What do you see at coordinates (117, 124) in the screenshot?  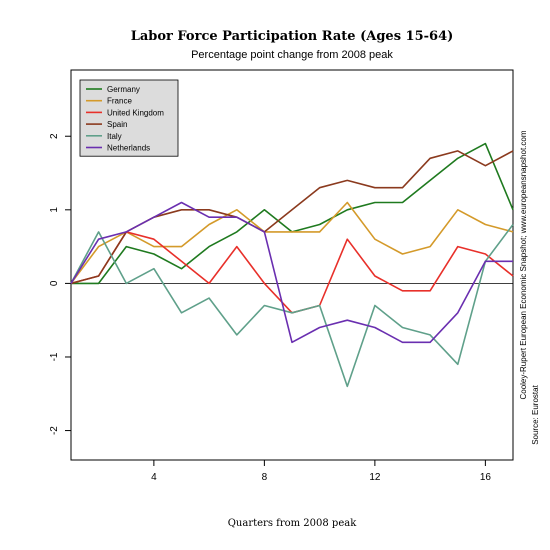 I see `legend-label-spain: Spain` at bounding box center [117, 124].